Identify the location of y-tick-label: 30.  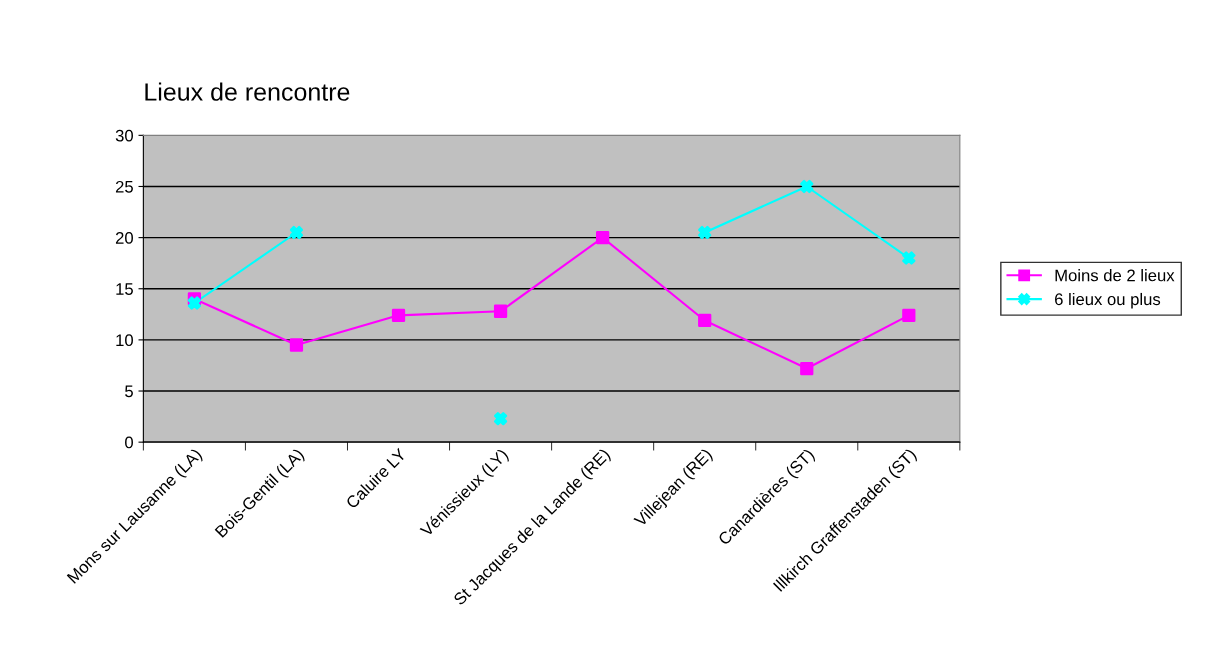
(124, 135).